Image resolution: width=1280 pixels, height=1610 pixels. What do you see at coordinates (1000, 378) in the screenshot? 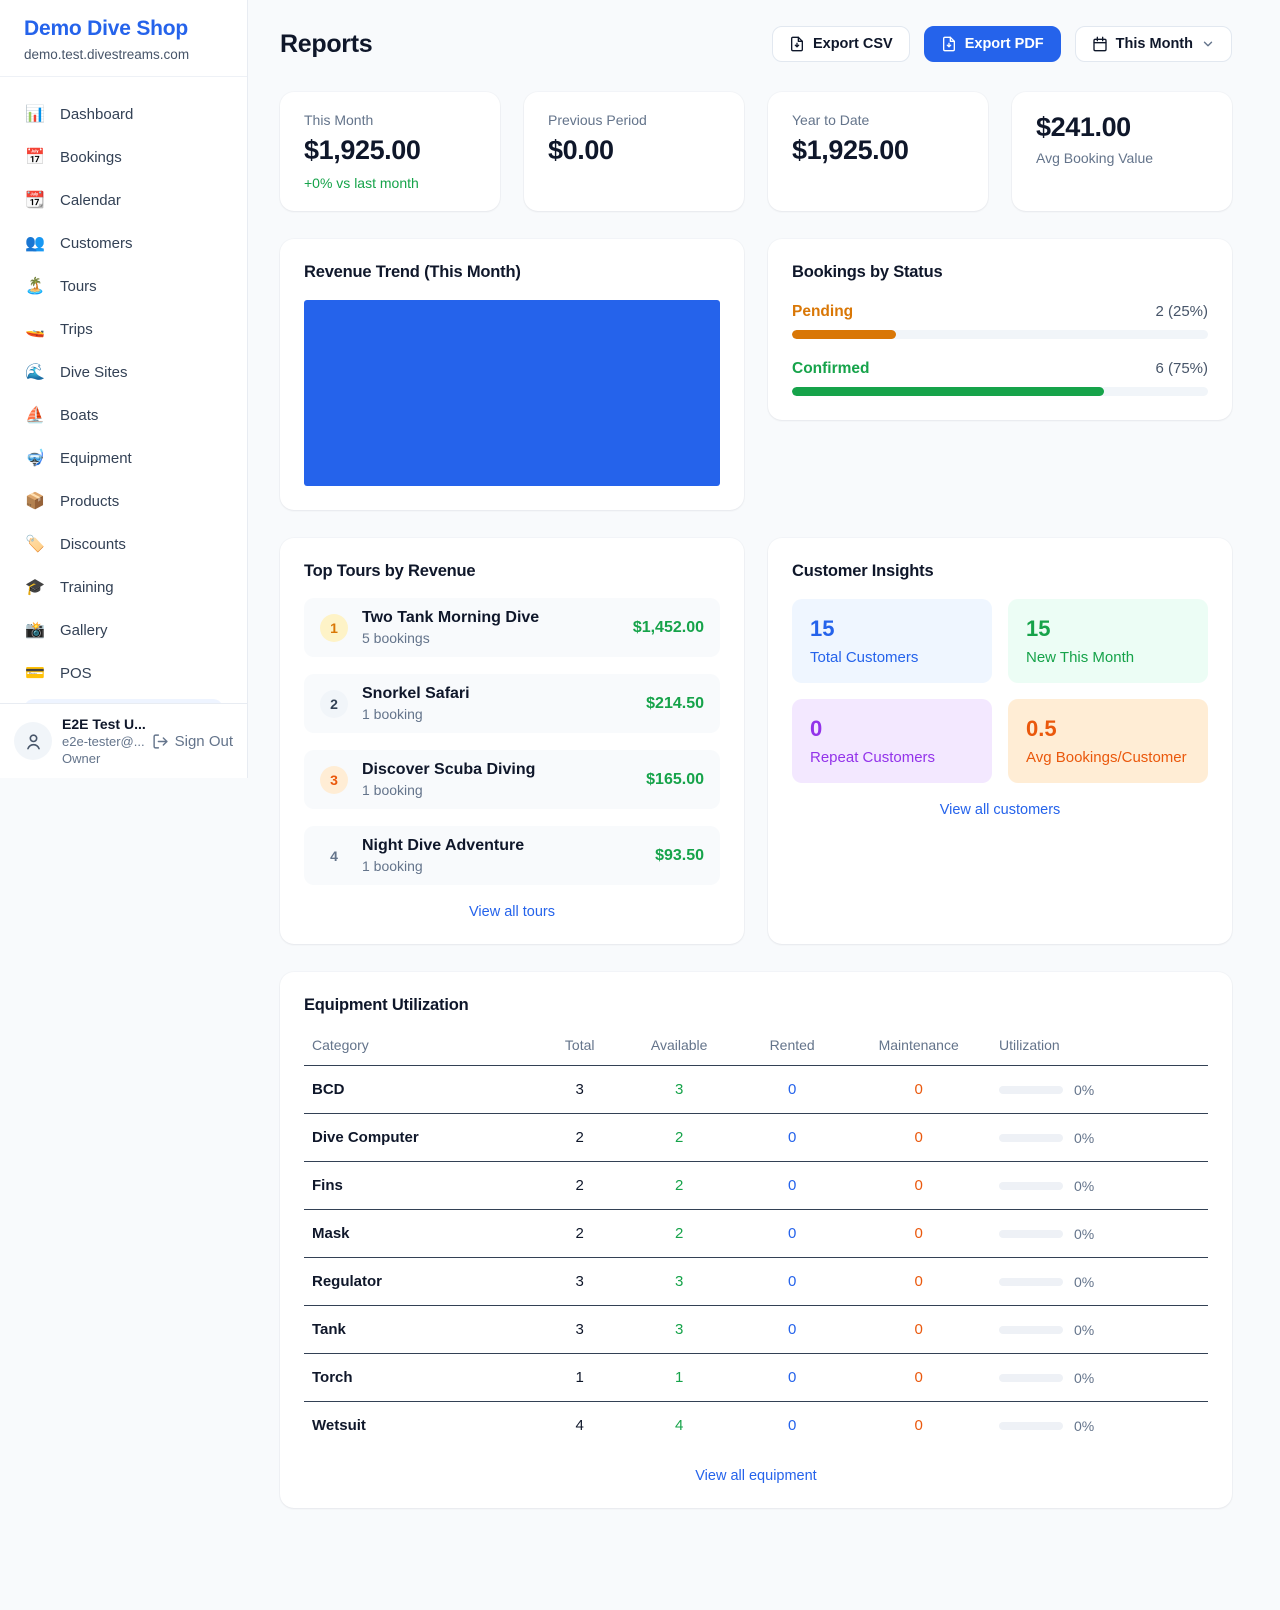
I see `status-row-confirmed: Confirmed 6 (75%)` at bounding box center [1000, 378].